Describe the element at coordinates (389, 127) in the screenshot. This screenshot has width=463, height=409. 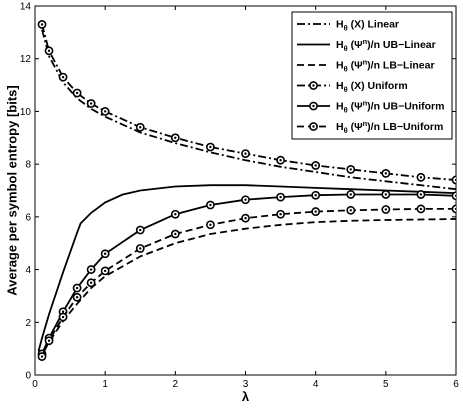
I see `legend-label: Hθ (Ψn)/n LB−Uniform` at that location.